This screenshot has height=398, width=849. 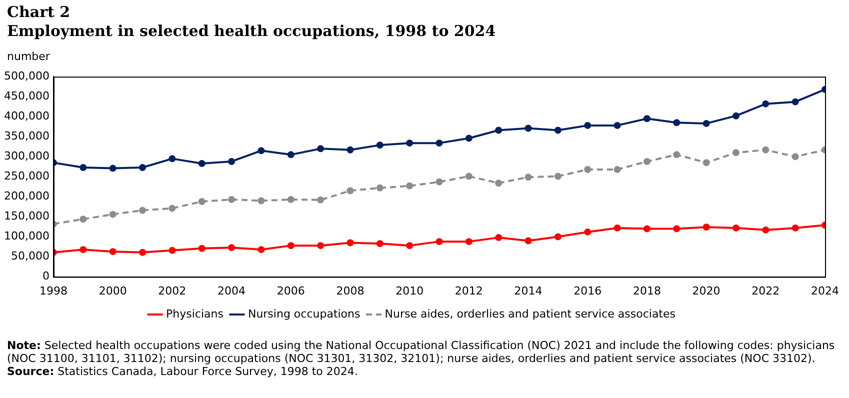 What do you see at coordinates (290, 291) in the screenshot?
I see `x-tick-label: 2006` at bounding box center [290, 291].